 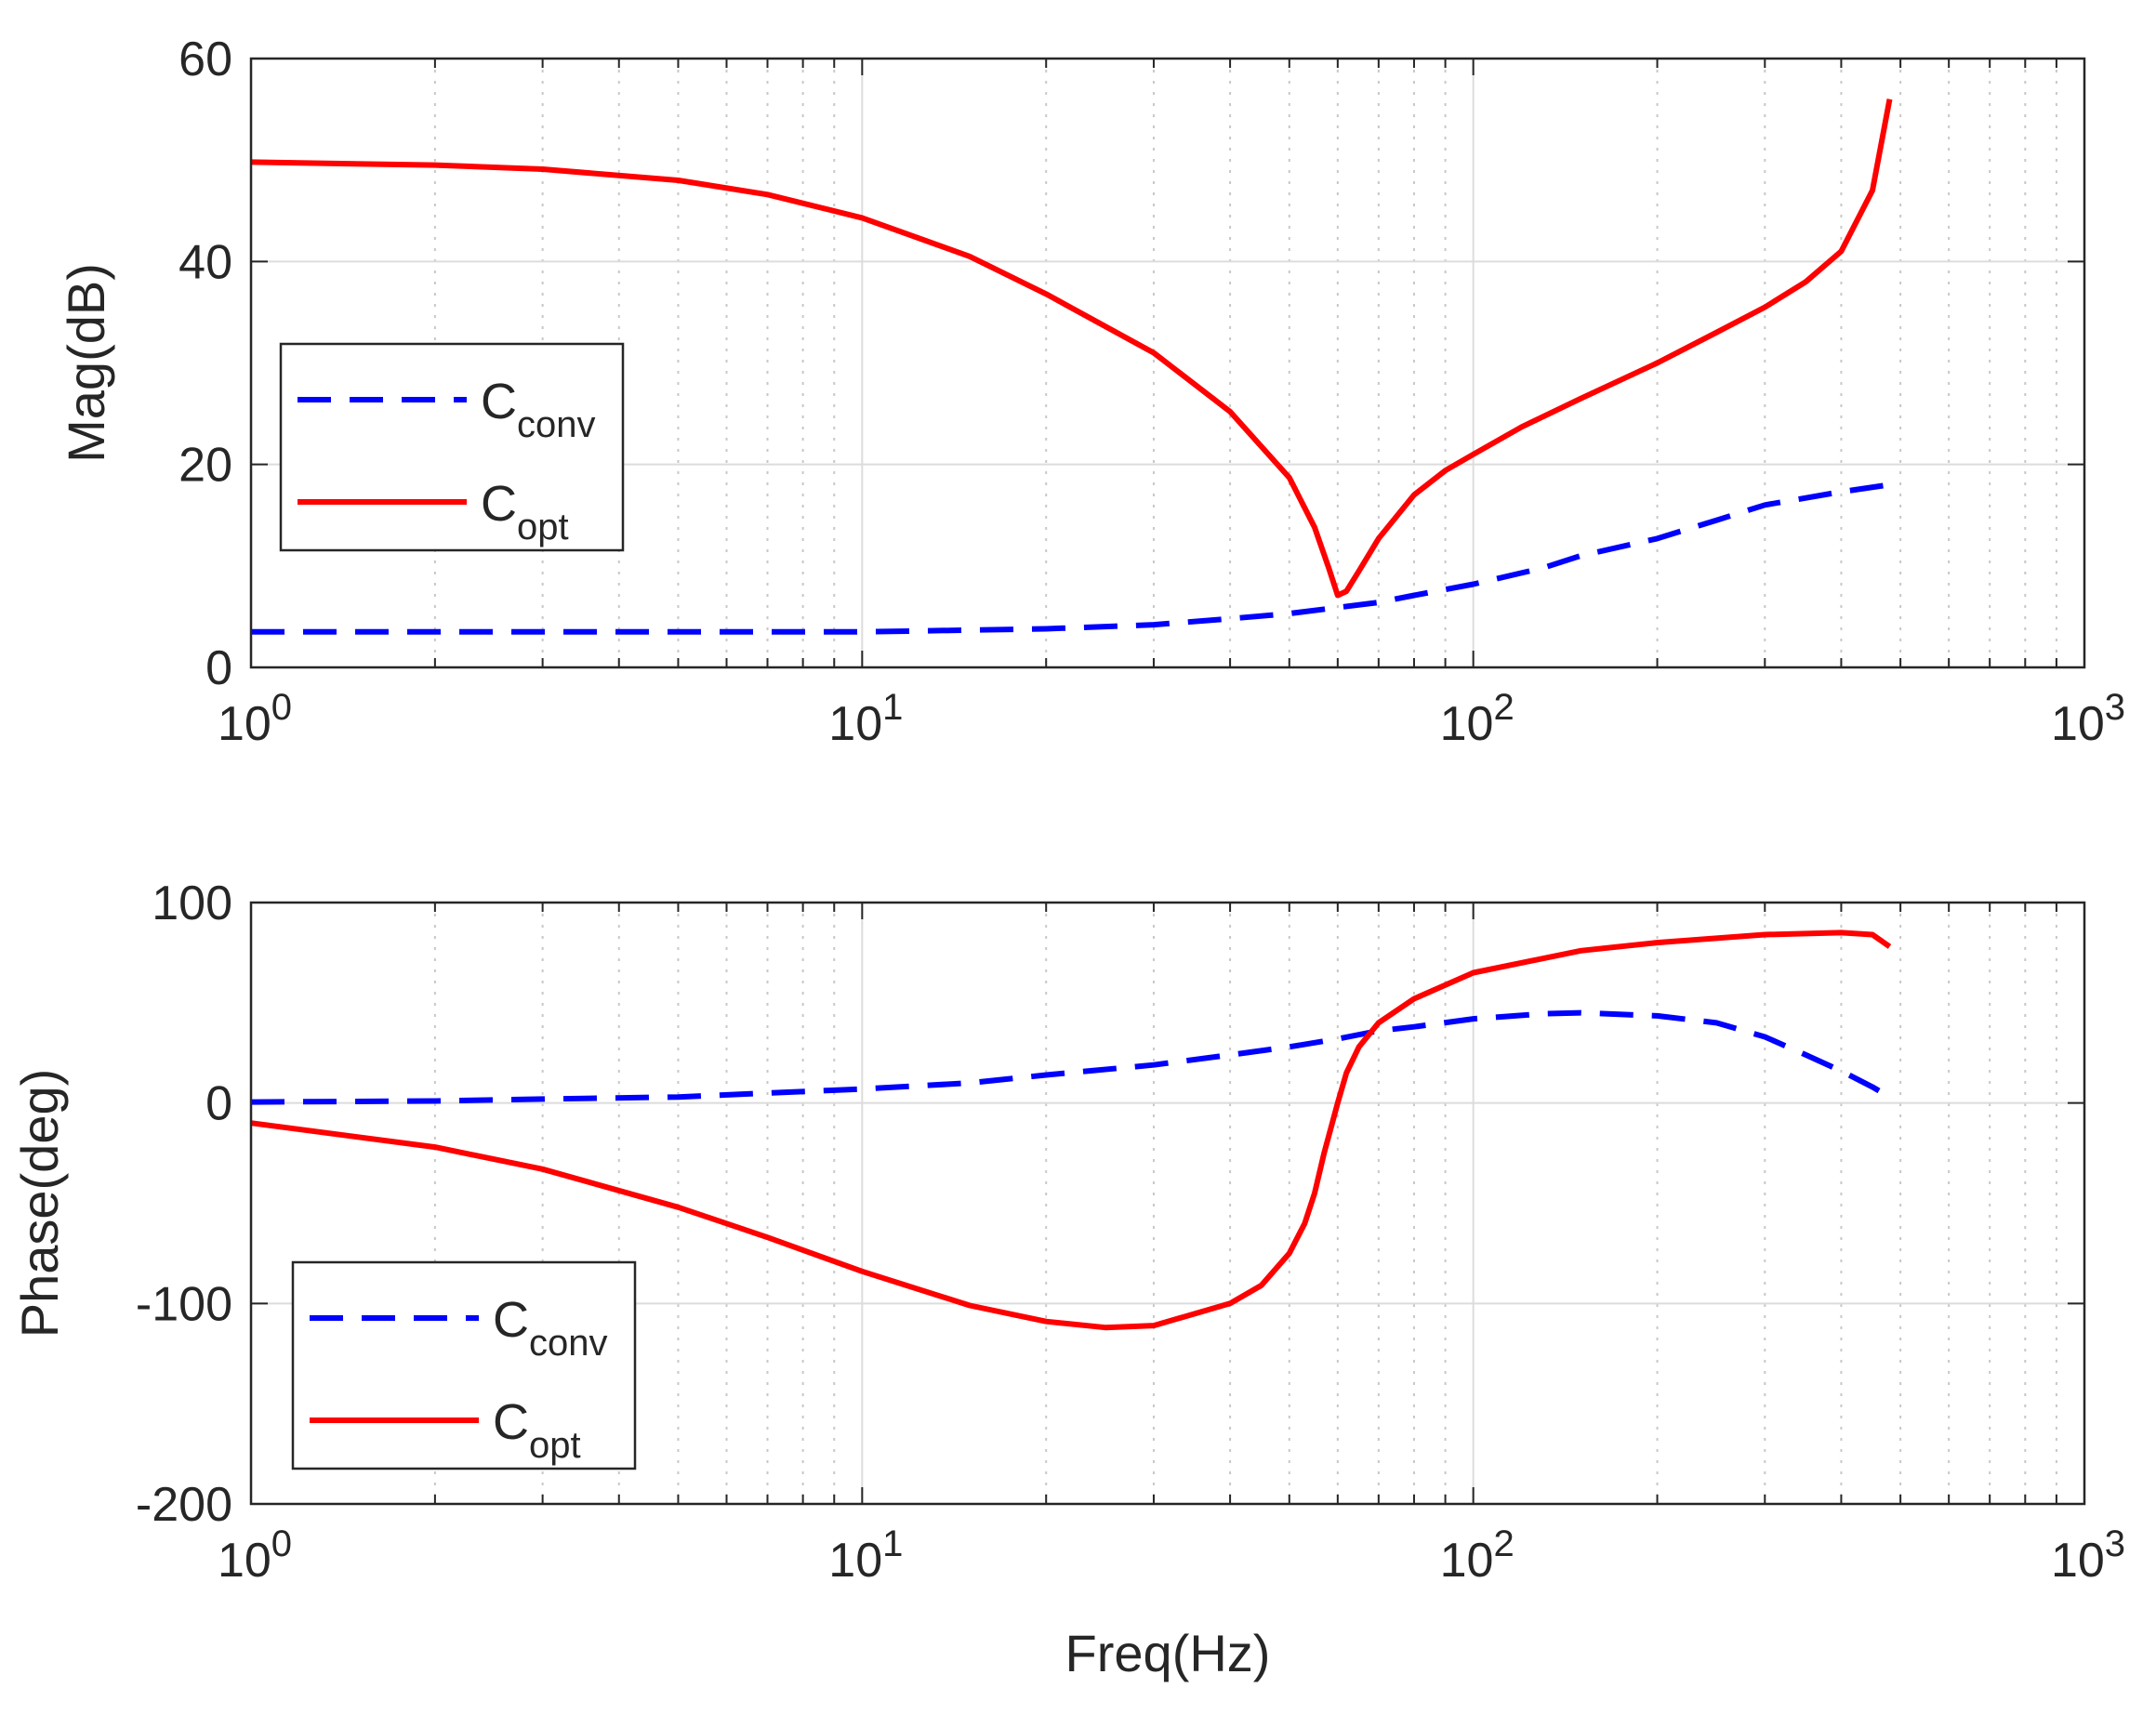 I want to click on y-axis-label: Mag(dB), so click(x=86, y=363).